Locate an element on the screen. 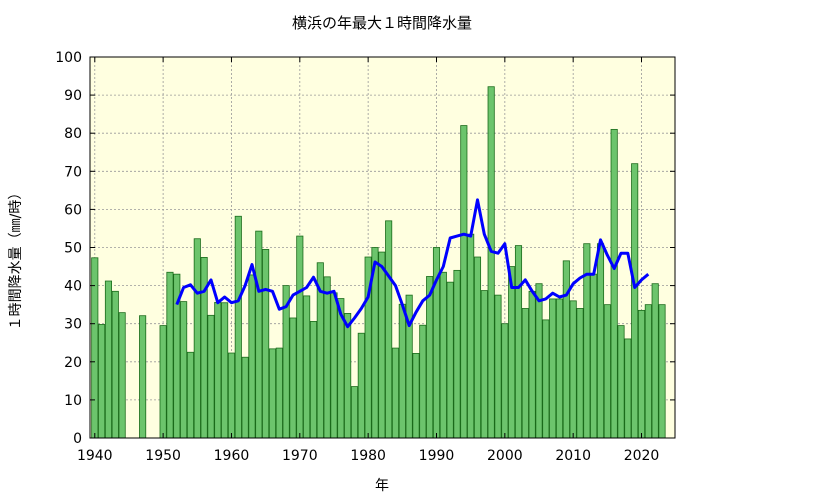  x-tick-labels: 1940 1950 1960 1970 1980 1990 2000 2010 2020 is located at coordinates (368, 456).